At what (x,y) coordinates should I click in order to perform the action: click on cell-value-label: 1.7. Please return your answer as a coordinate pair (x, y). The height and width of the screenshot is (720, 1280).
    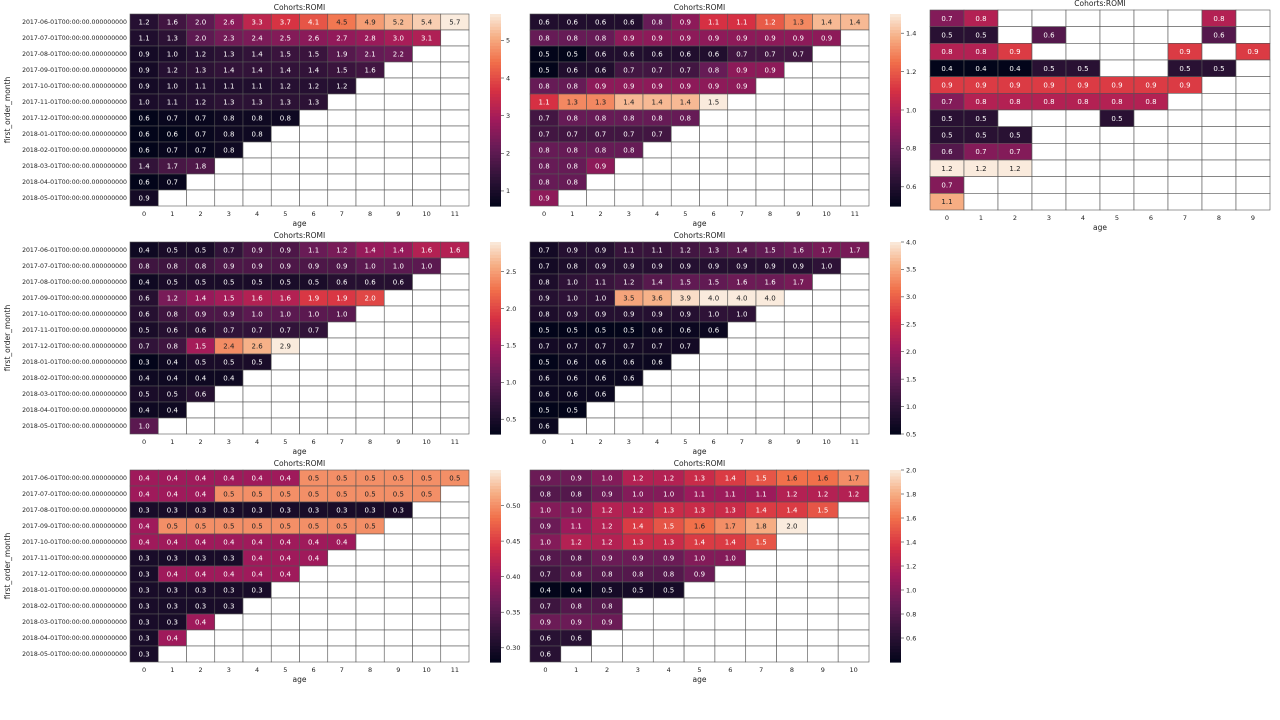
    Looking at the image, I should click on (853, 479).